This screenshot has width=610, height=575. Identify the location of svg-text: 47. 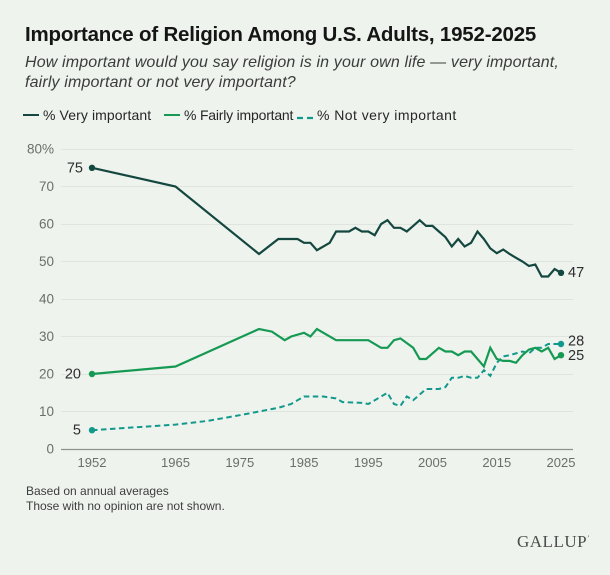
(576, 273).